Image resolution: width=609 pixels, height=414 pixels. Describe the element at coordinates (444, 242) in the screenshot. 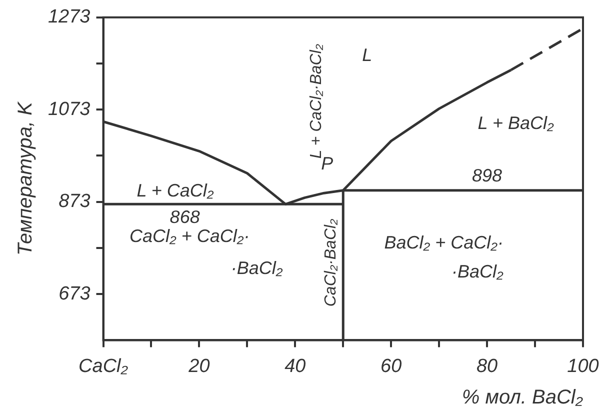

I see `annotation: BaCl₂ + CaCl₂·` at that location.